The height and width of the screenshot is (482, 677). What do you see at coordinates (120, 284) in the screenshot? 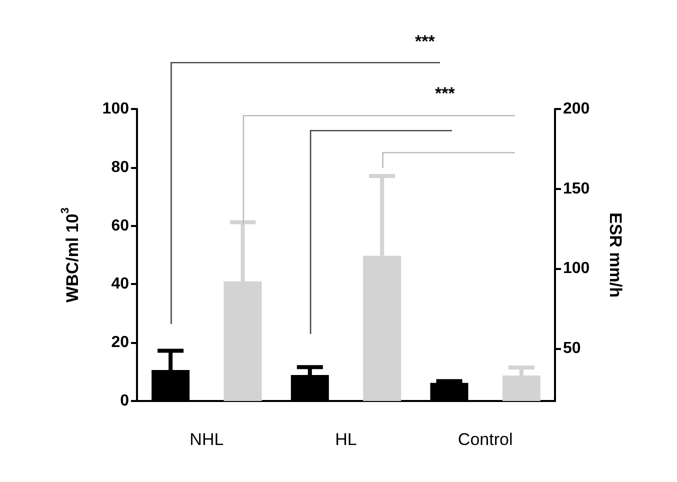
I see `y-tick-label: 40` at bounding box center [120, 284].